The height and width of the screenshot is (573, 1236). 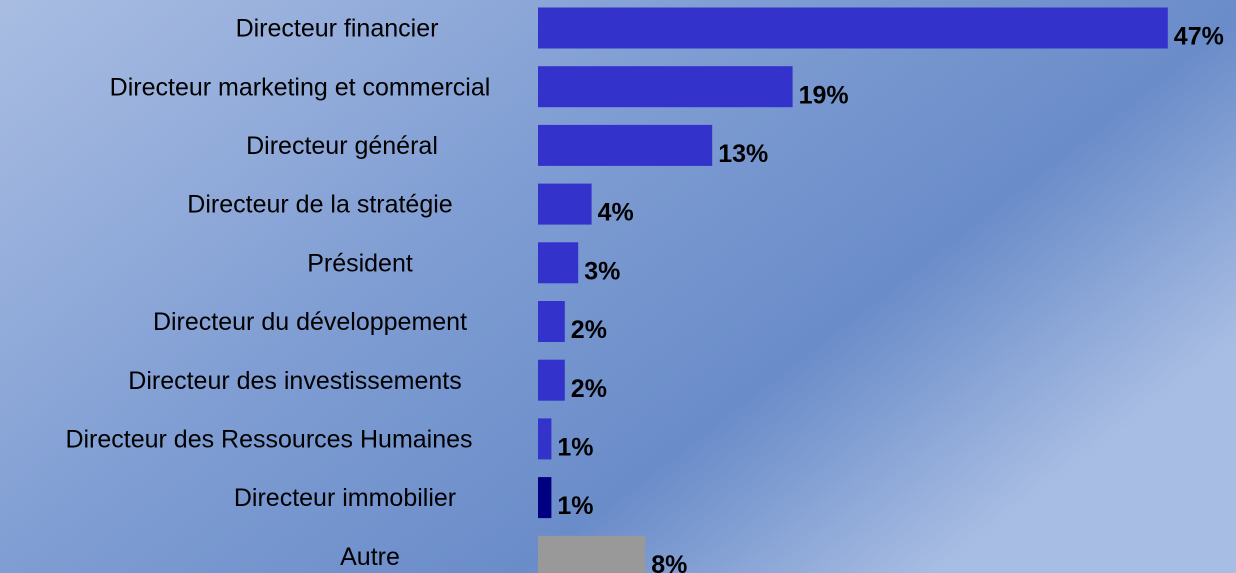 I want to click on value-label: 13%, so click(x=743, y=154).